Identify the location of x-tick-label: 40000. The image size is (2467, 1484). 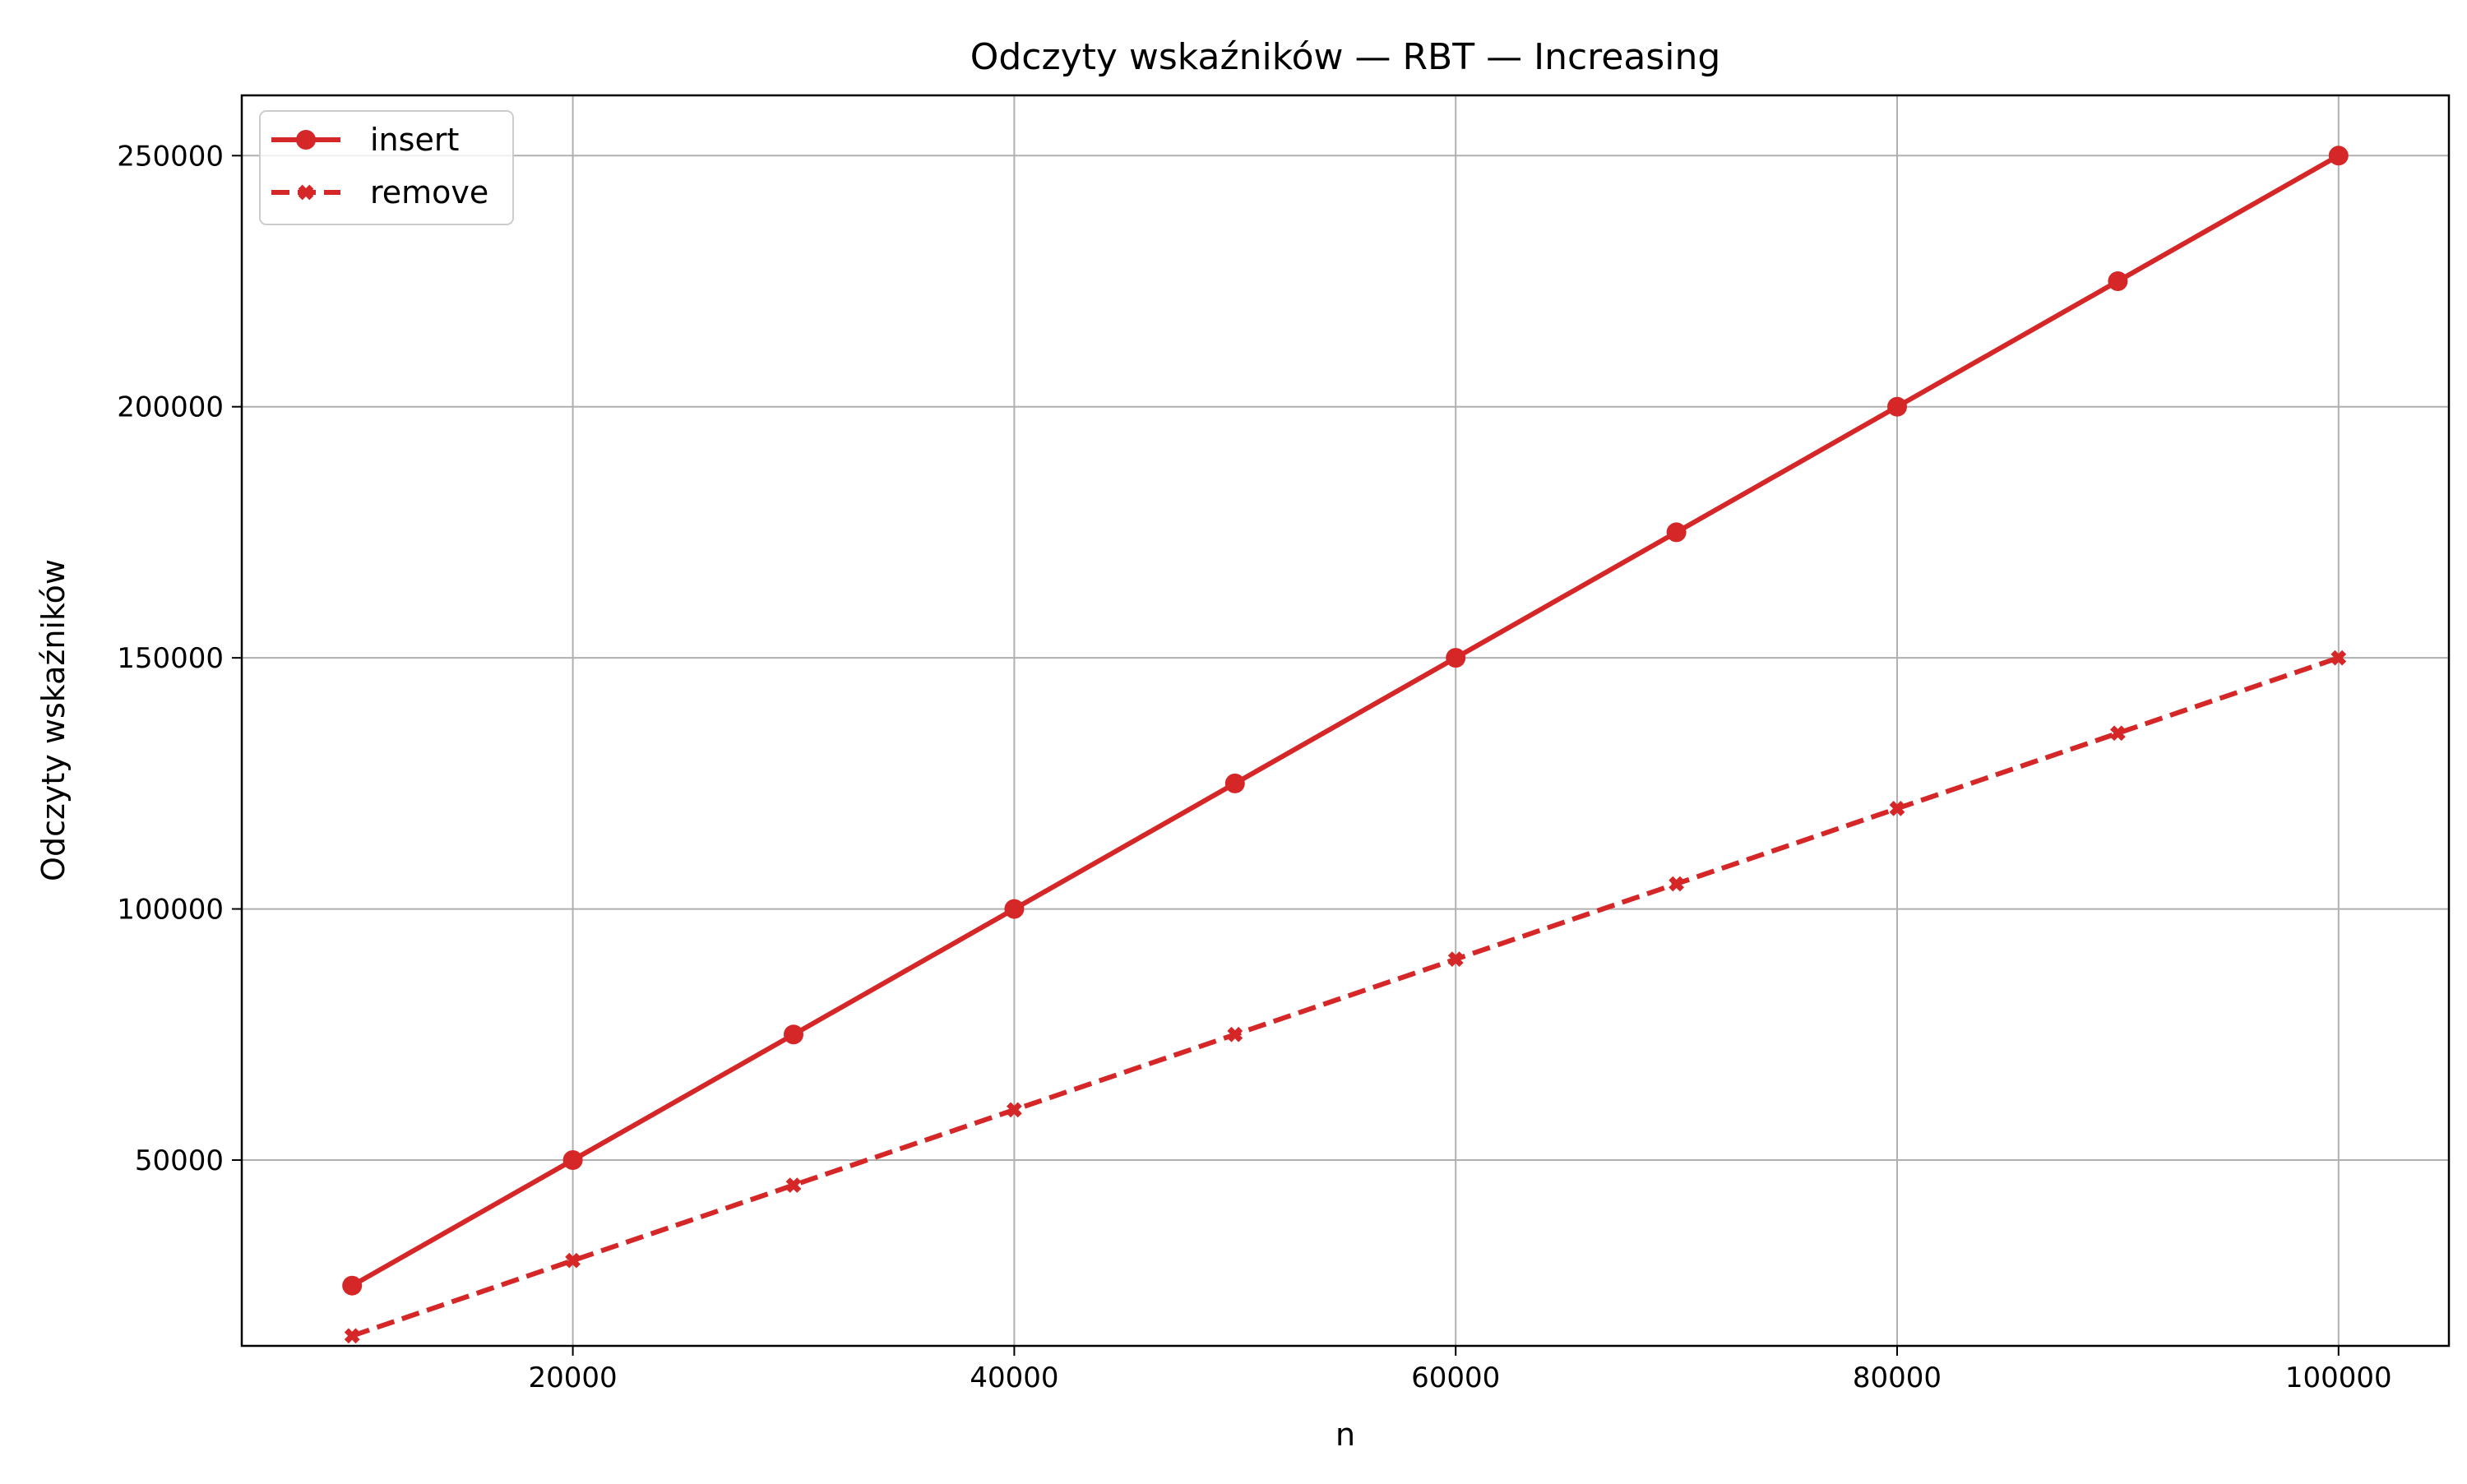
(1014, 1378).